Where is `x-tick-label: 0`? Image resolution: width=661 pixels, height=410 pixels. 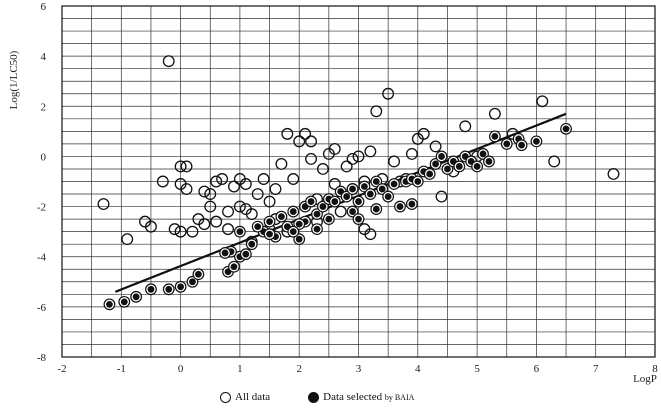
x-tick-label: 0 is located at coordinates (181, 369).